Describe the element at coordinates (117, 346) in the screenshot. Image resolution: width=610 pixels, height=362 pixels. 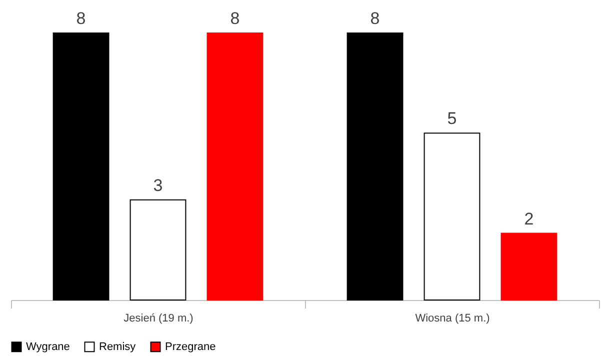
I see `legend-label: Remisy` at that location.